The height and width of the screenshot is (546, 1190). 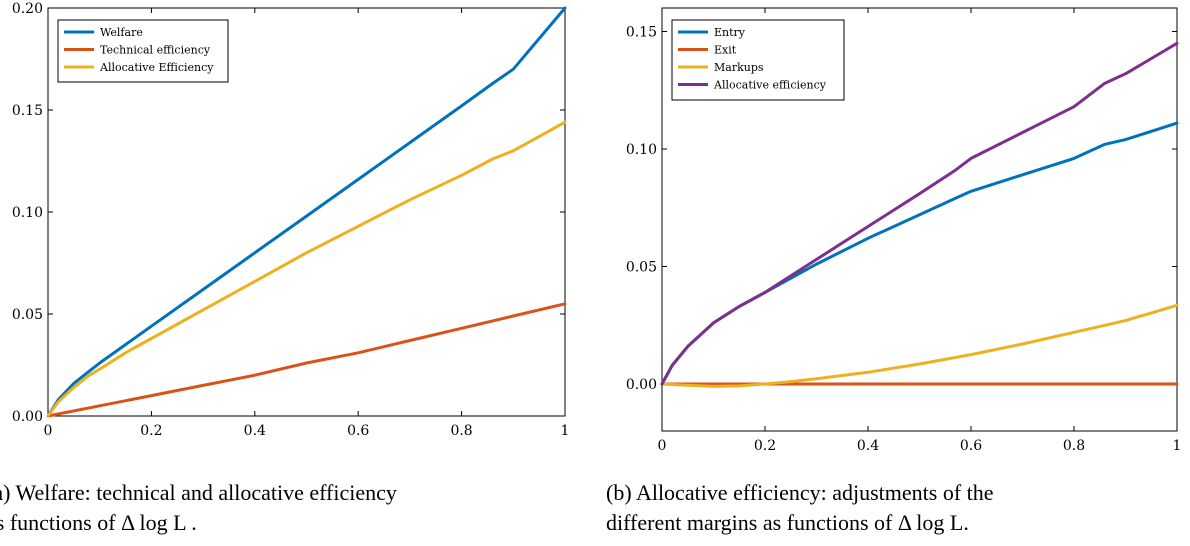 I want to click on legend-entry: Allocative Efficiency, so click(x=156, y=67).